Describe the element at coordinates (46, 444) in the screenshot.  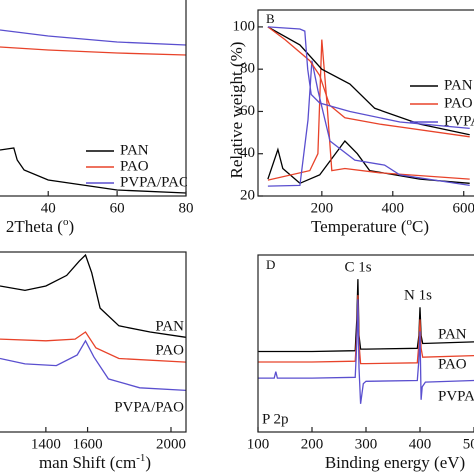
I see `x-tick-label: 1400` at that location.